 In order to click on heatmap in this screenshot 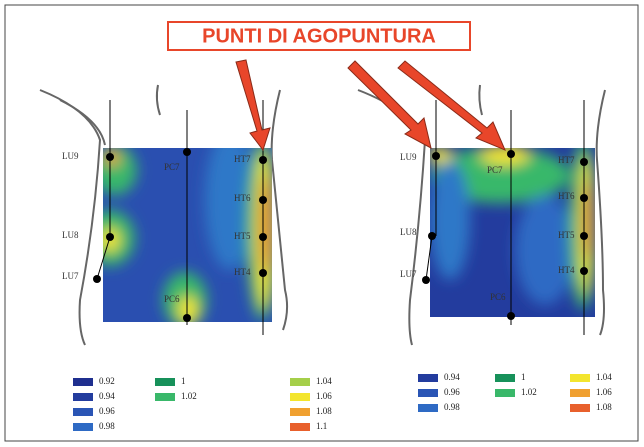, I will do `click(512, 232)`.